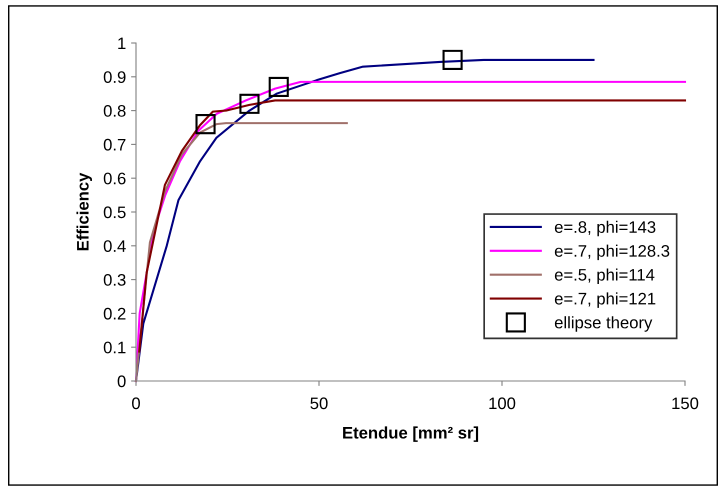 The width and height of the screenshot is (726, 491). What do you see at coordinates (604, 276) in the screenshot?
I see `legend-label: e=.5, phi=114` at bounding box center [604, 276].